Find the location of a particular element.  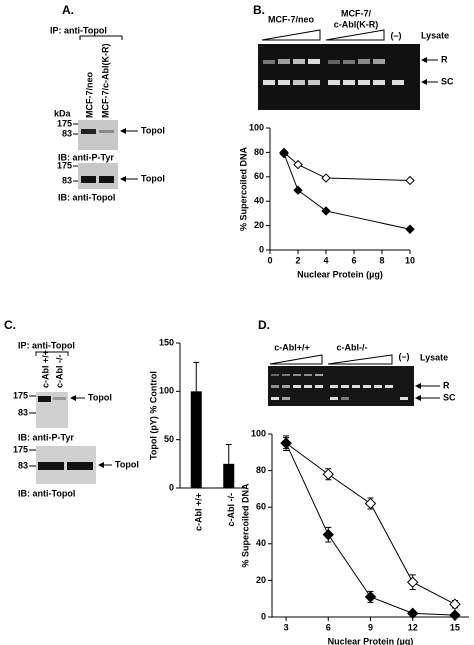

panel-label: B. is located at coordinates (259, 10).